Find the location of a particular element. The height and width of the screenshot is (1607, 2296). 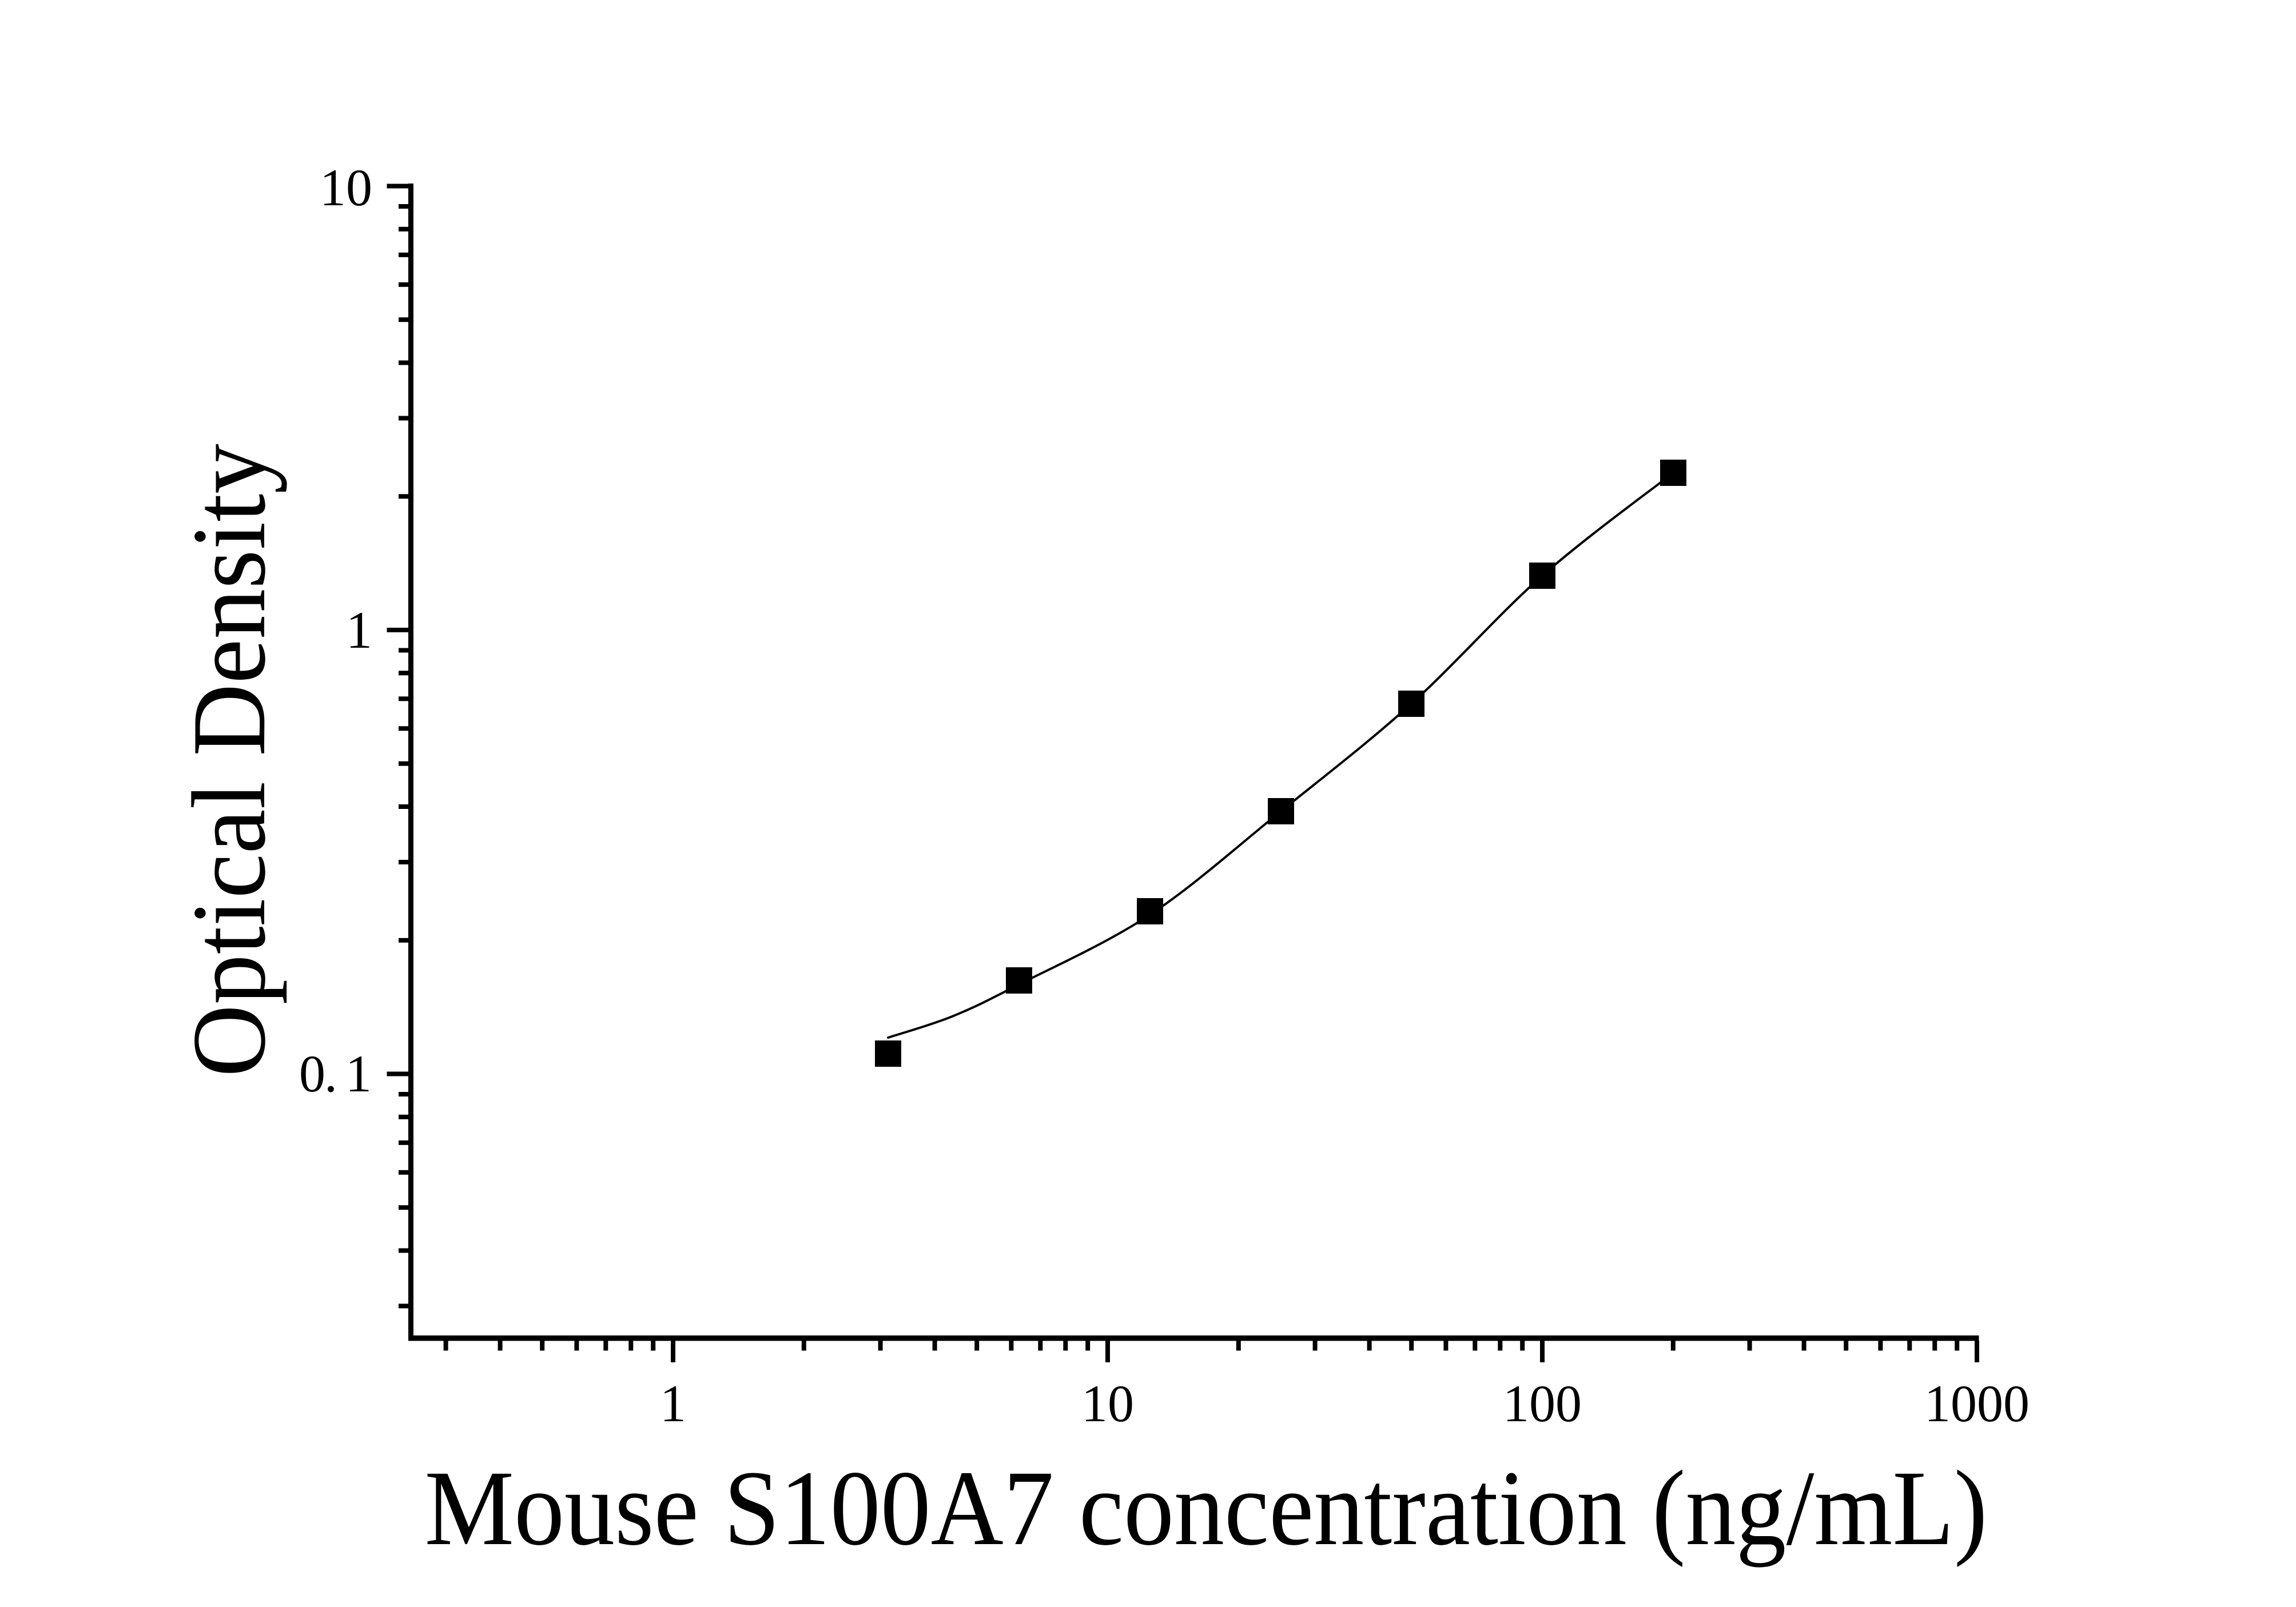

svg-text: 100 is located at coordinates (1542, 1403).